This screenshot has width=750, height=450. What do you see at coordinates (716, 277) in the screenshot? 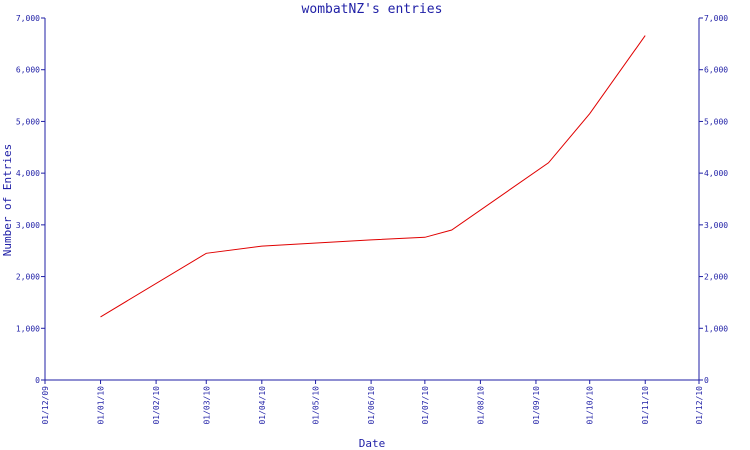
I see `y-tick-label-right: 2,000` at bounding box center [716, 277].